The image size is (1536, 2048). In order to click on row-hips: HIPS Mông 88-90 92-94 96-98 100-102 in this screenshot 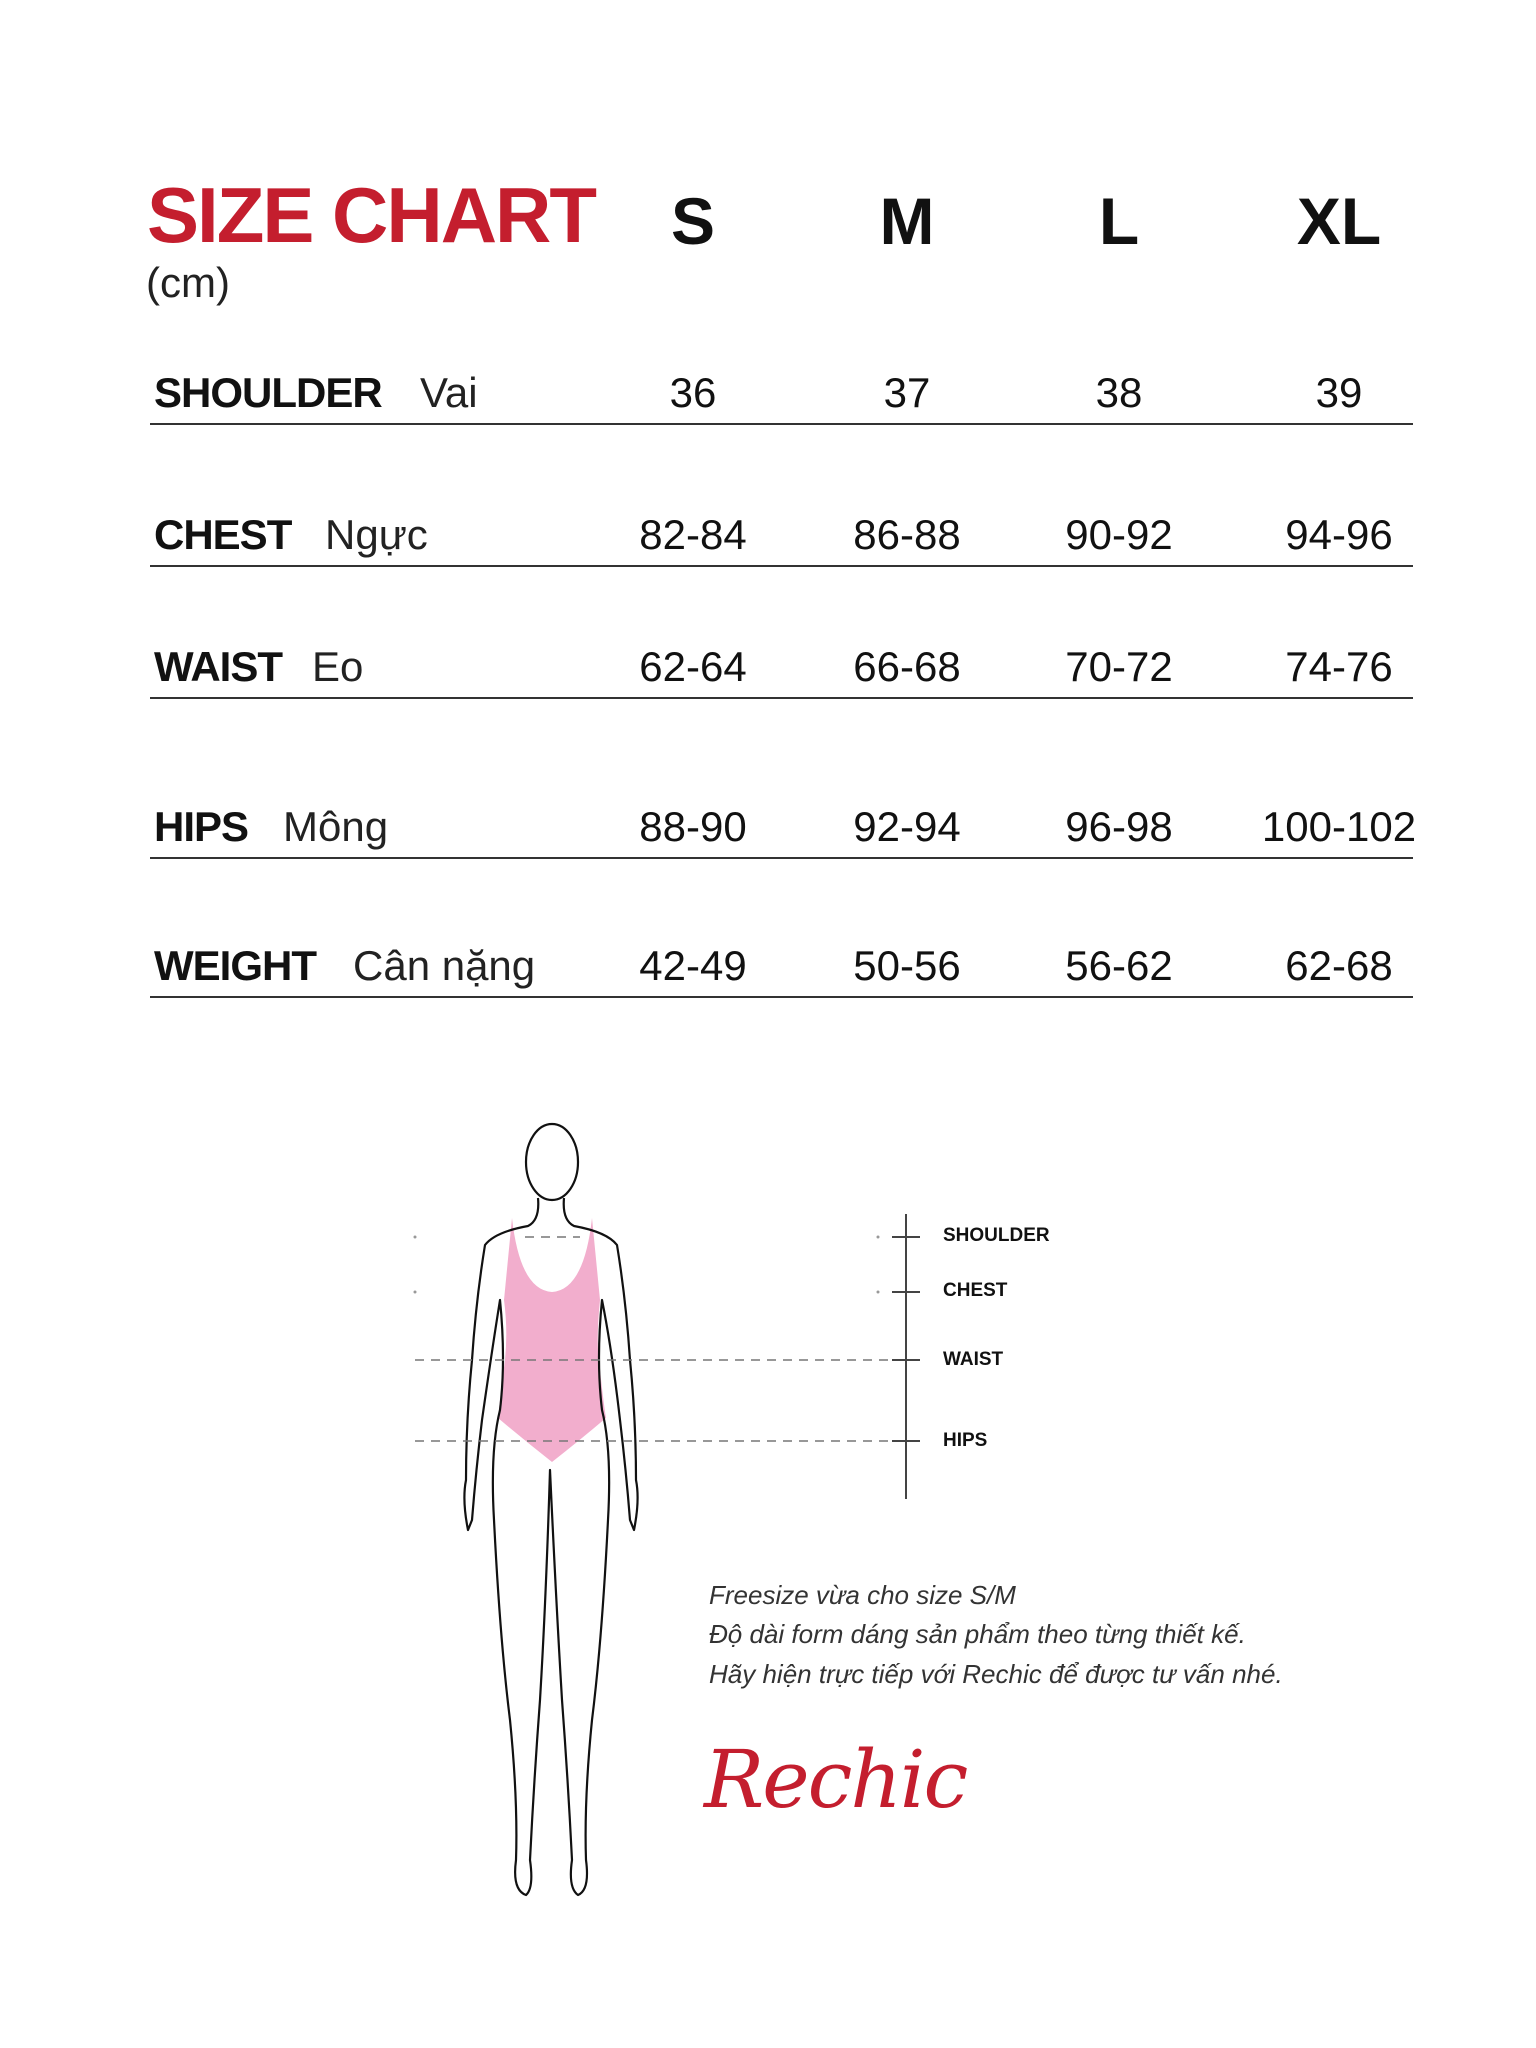, I will do `click(783, 828)`.